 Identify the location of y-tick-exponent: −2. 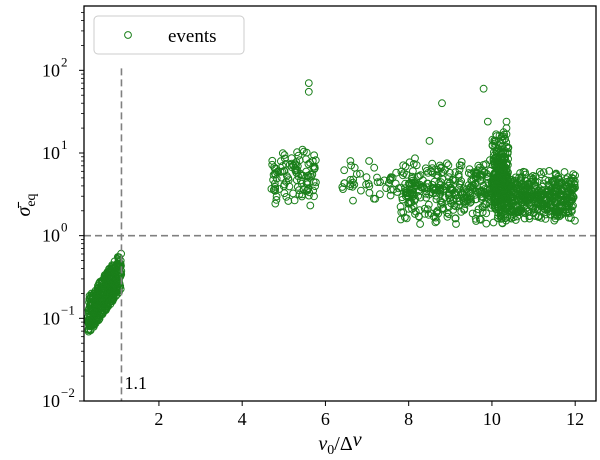
(68, 392).